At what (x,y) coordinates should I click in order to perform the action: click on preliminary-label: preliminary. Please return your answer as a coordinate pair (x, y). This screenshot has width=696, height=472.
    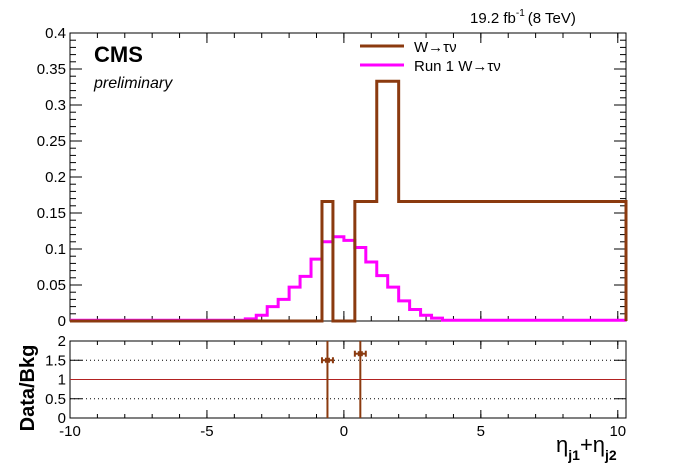
    Looking at the image, I should click on (133, 83).